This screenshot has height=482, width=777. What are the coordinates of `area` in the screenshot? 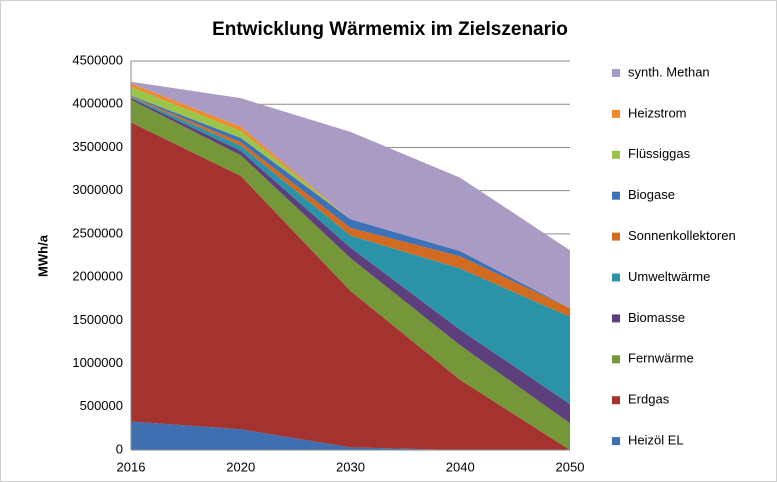 It's located at (350, 435).